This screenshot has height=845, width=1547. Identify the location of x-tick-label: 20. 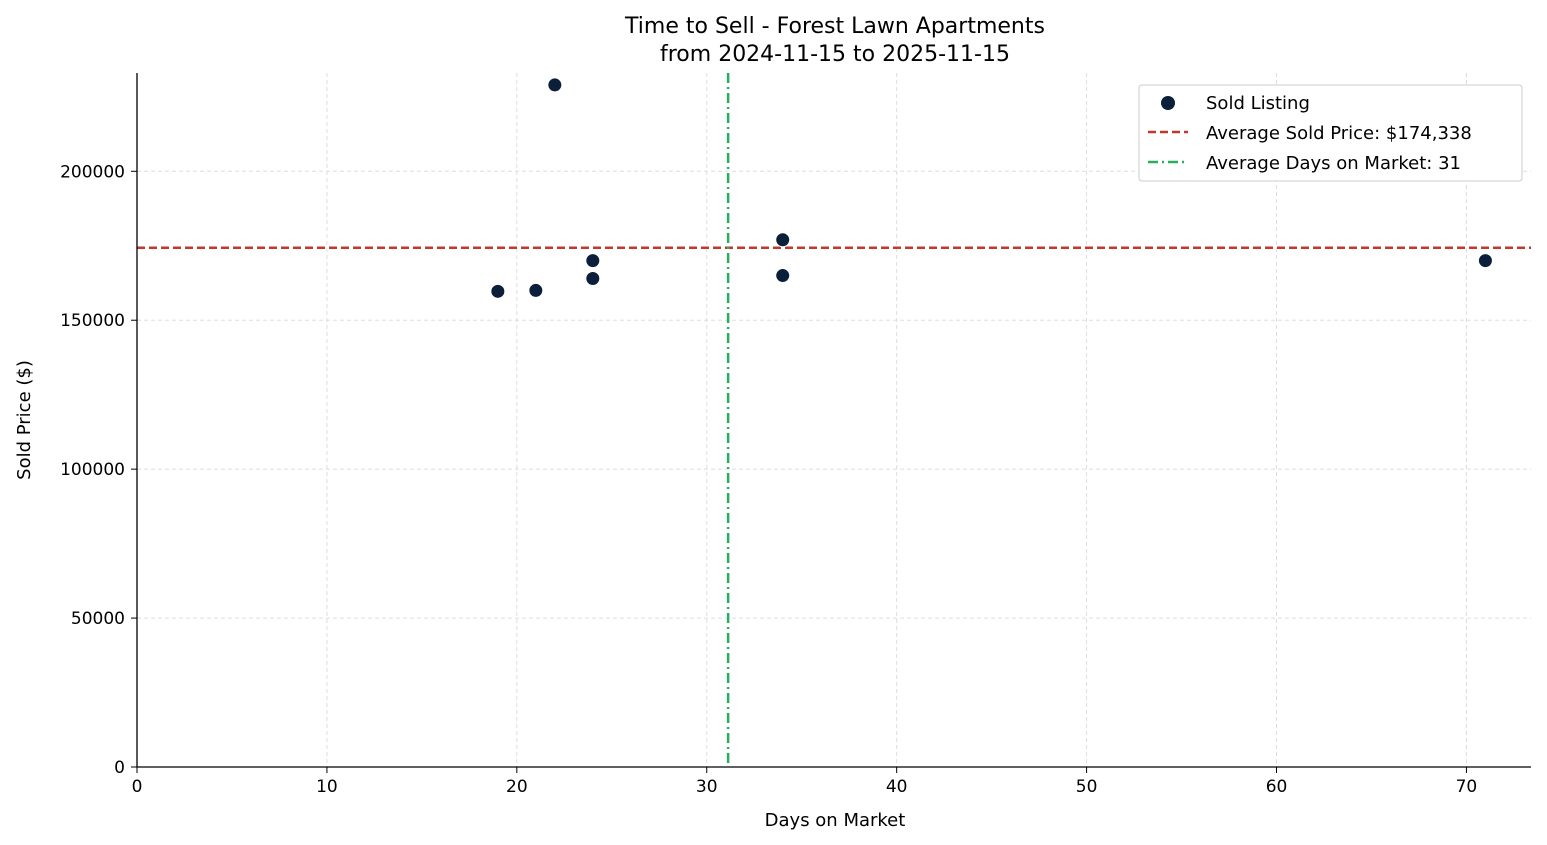
(517, 787).